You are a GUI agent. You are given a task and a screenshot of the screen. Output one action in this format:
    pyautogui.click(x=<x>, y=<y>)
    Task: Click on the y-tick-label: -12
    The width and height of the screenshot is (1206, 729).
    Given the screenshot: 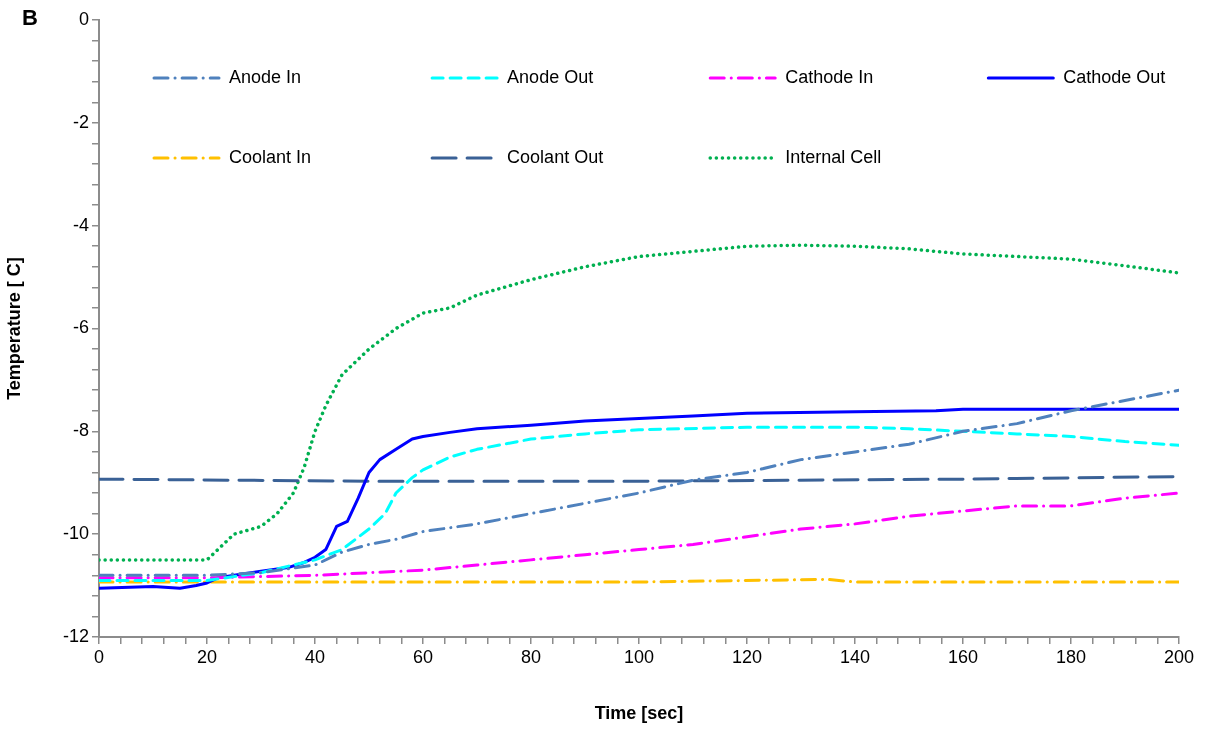 What is the action you would take?
    pyautogui.click(x=75, y=635)
    